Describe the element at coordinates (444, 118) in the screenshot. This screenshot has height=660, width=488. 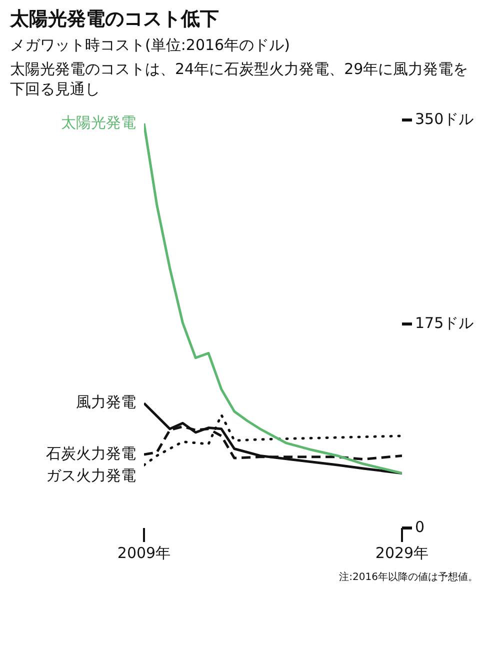
I see `y-tick-label: 350ドル` at that location.